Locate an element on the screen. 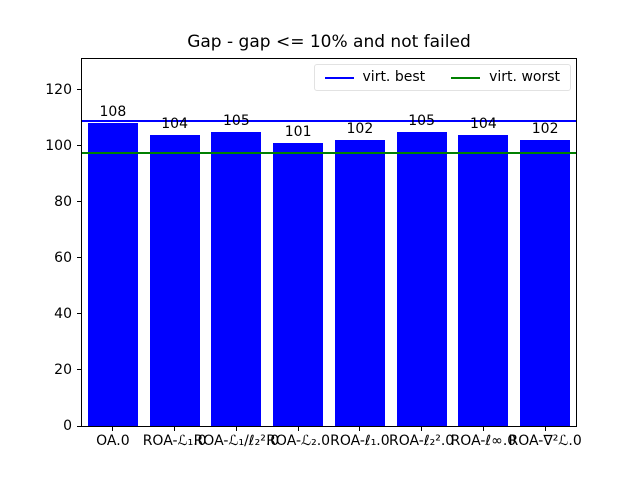  y-tick-label: 100 is located at coordinates (58, 145).